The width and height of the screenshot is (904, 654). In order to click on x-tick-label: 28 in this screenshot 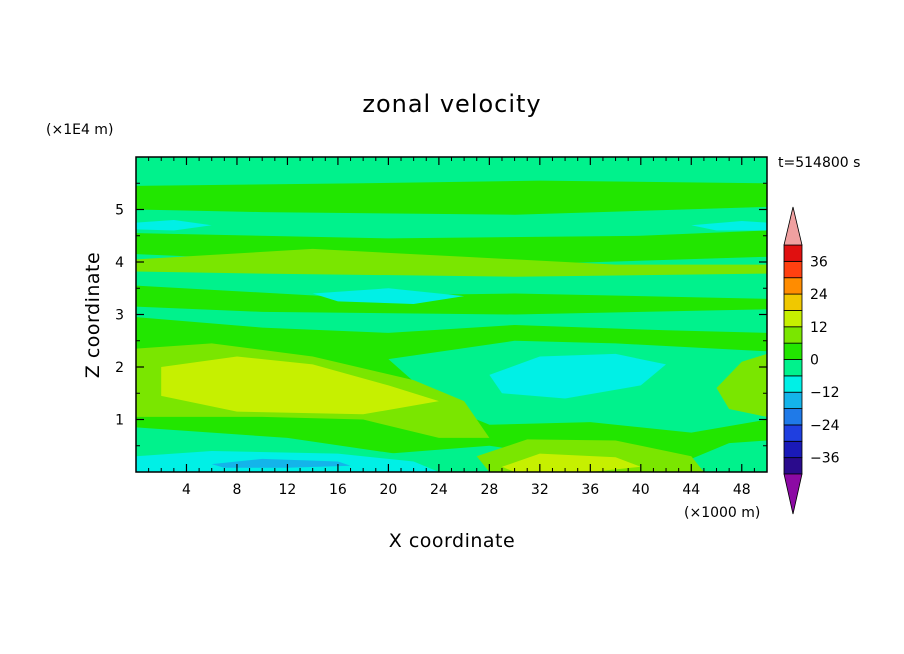, I will do `click(489, 490)`.